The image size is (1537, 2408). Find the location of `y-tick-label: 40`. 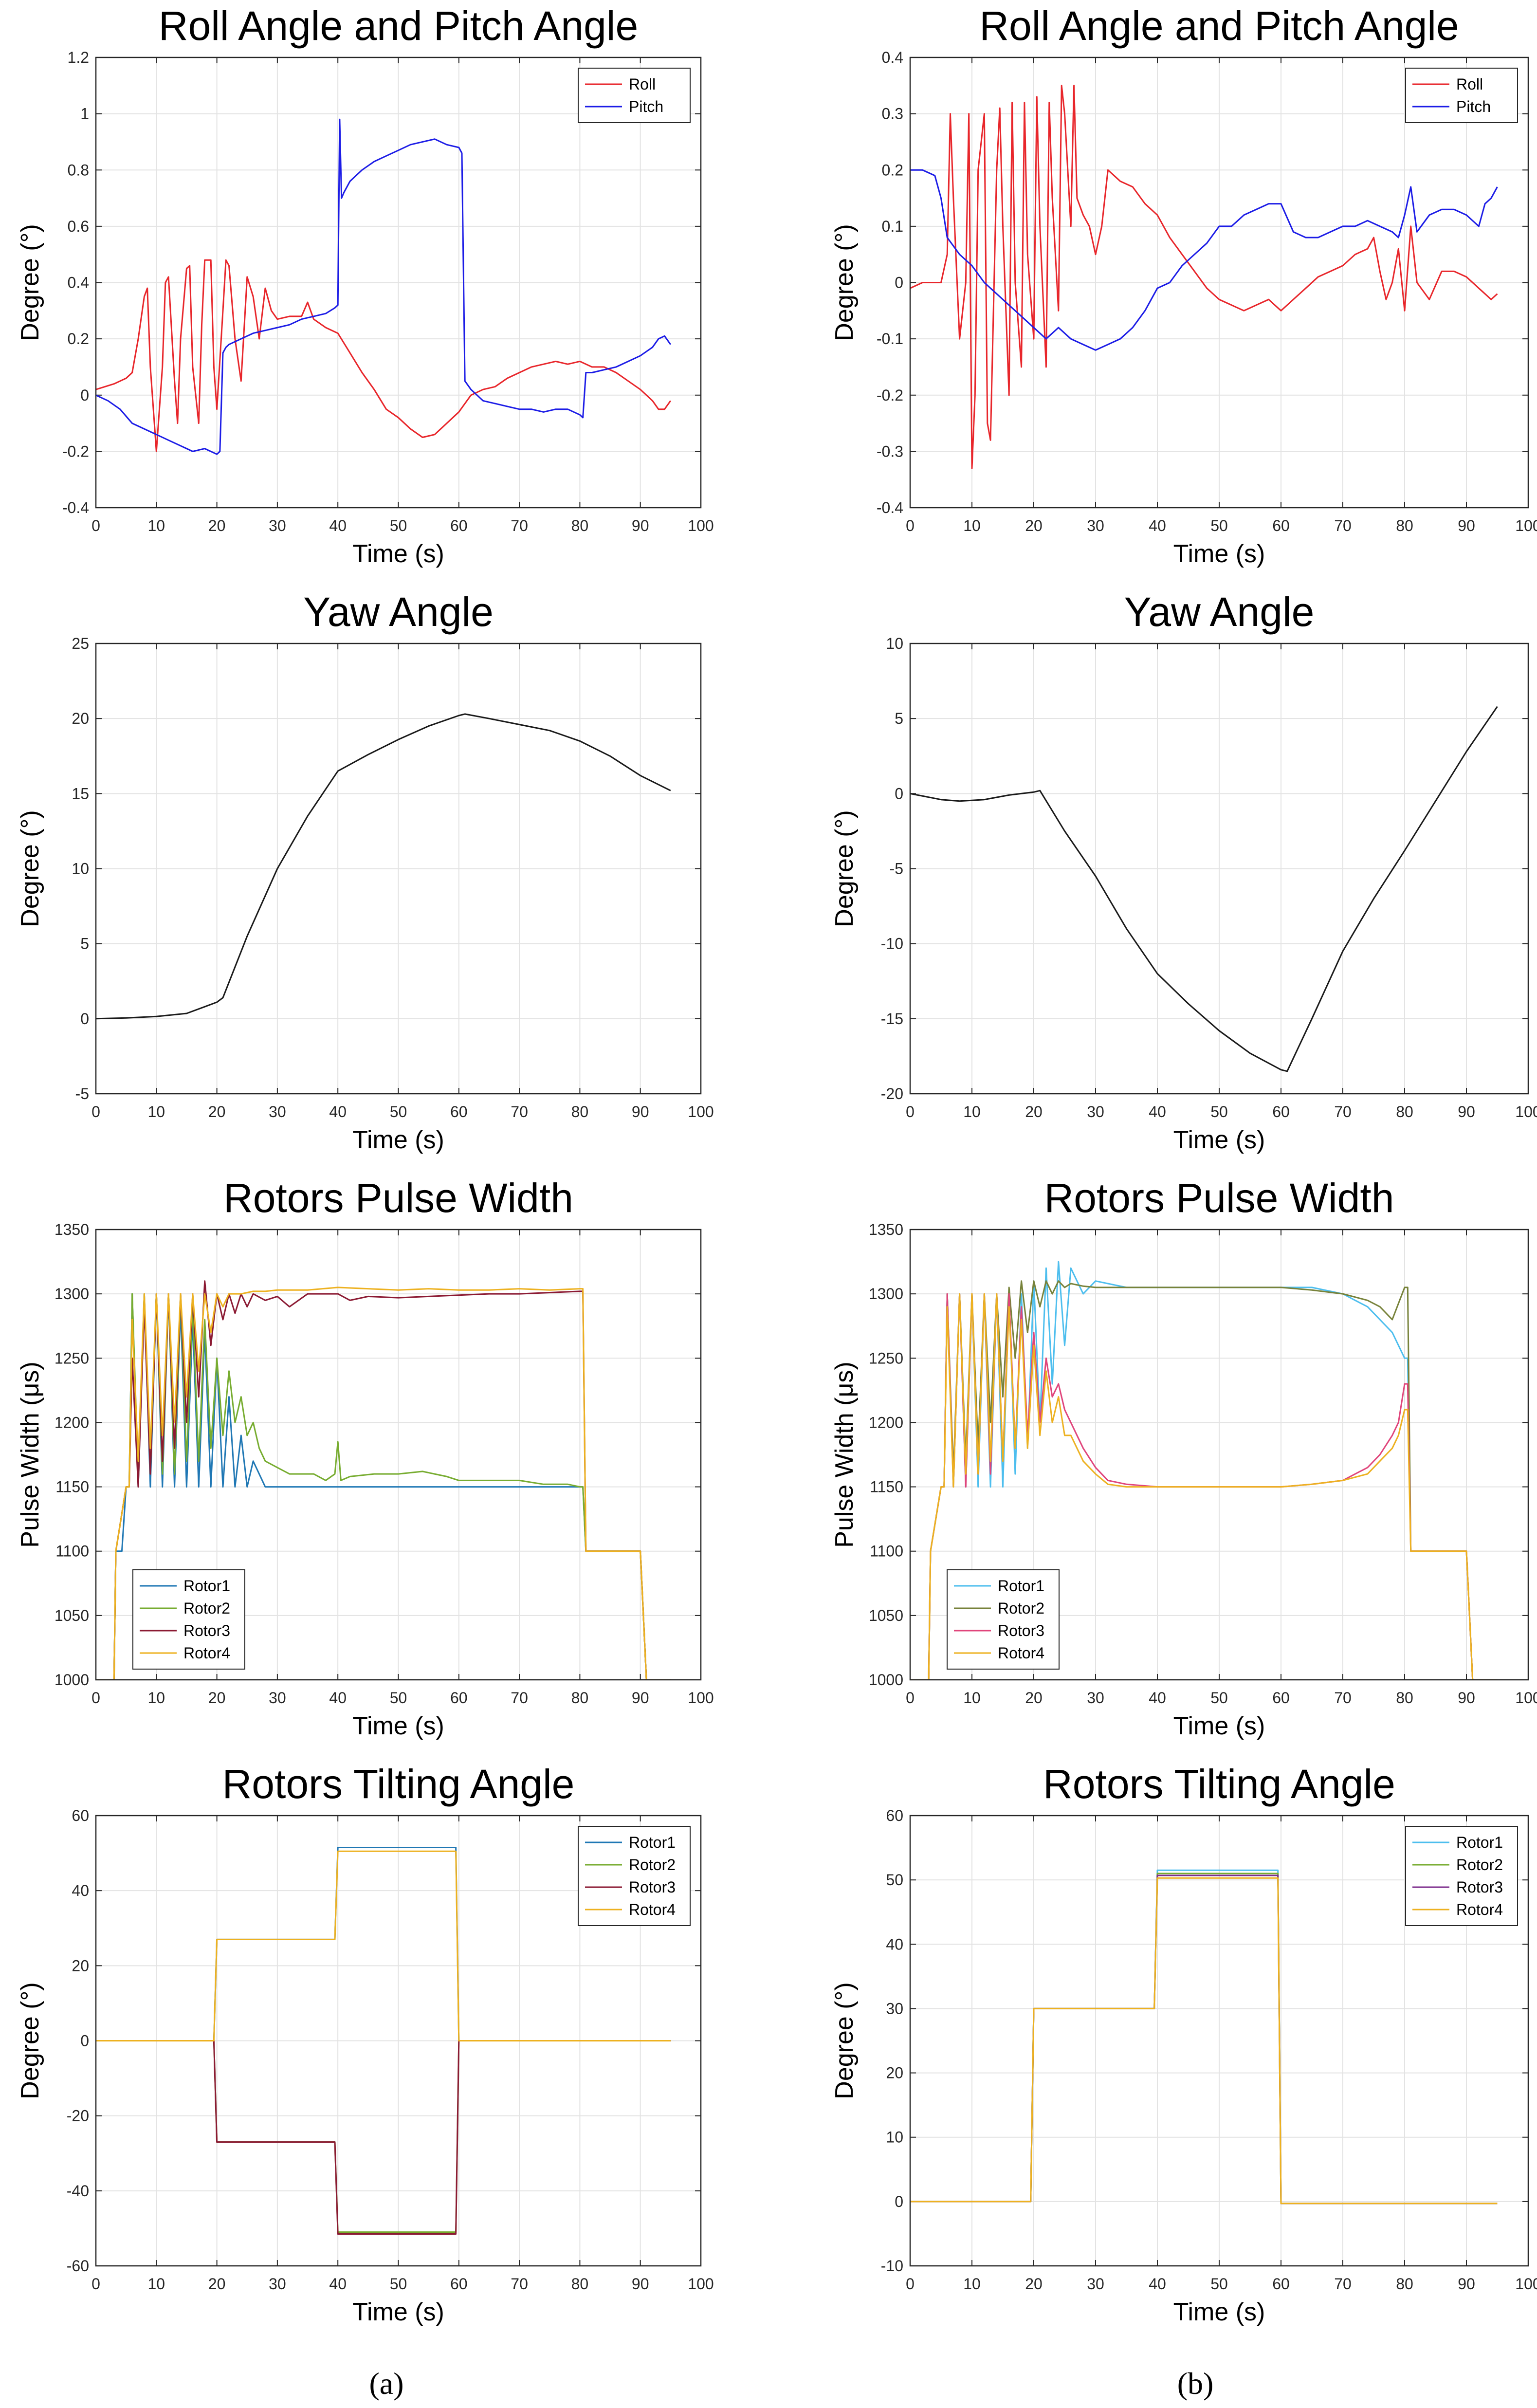

y-tick-label: 40 is located at coordinates (894, 1944).